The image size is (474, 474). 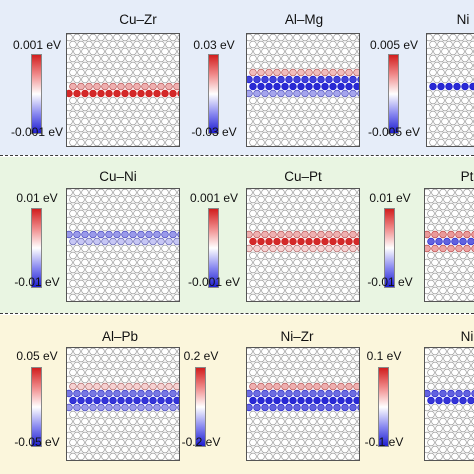 What do you see at coordinates (467, 336) in the screenshot?
I see `panel-title: Ni` at bounding box center [467, 336].